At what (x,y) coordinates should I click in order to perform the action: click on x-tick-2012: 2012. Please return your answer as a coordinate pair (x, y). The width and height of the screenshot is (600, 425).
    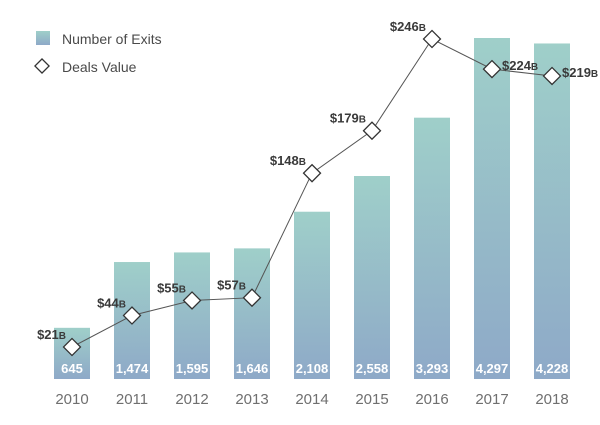
    Looking at the image, I should click on (191, 399).